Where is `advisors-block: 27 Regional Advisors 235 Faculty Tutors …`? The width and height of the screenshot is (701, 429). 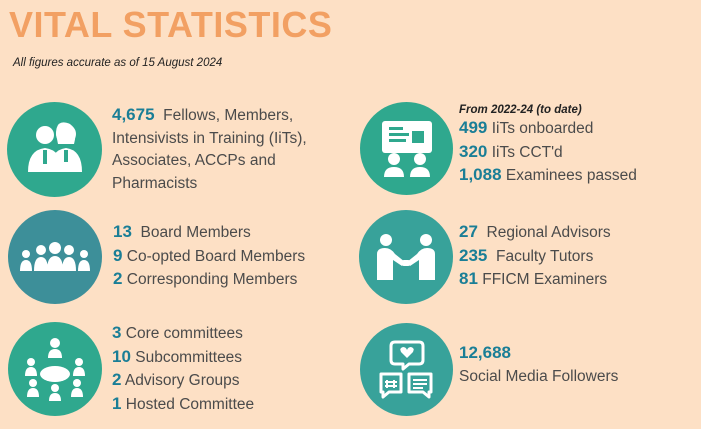 advisors-block: 27 Regional Advisors 235 Faculty Tutors … is located at coordinates (535, 256).